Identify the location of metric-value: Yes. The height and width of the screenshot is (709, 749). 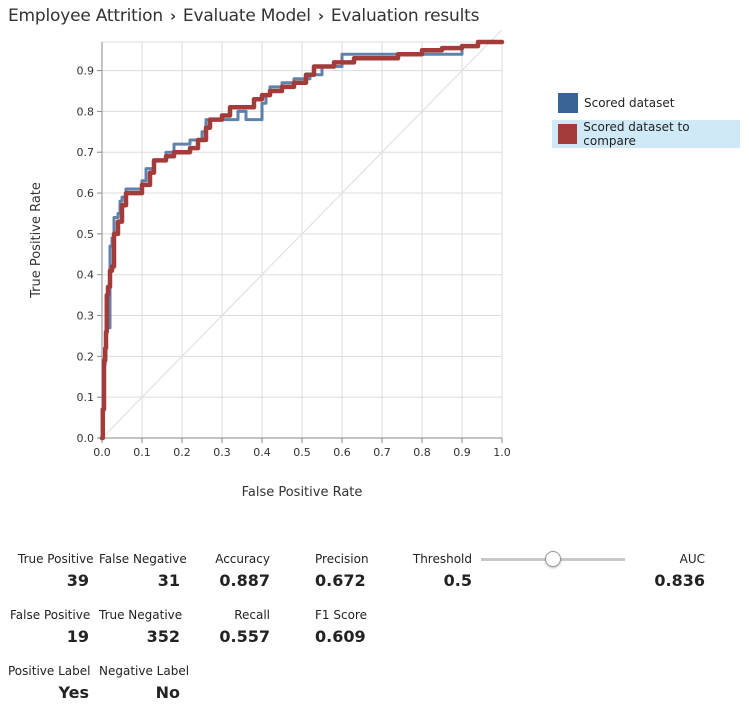
(74, 692).